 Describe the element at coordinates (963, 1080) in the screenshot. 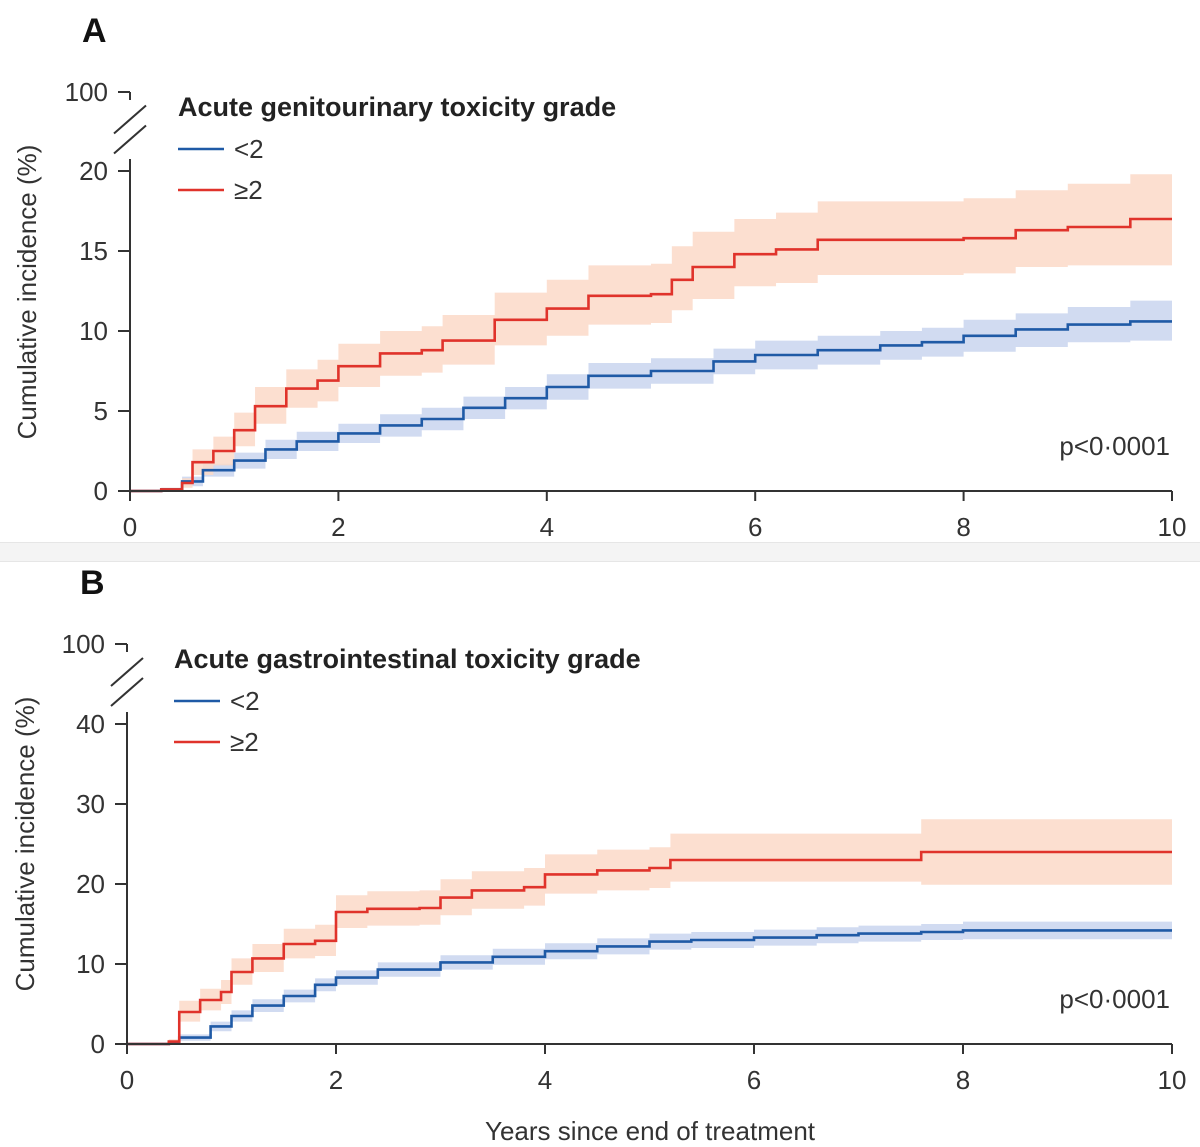

I see `panel-b-x-tick-label: 8` at that location.